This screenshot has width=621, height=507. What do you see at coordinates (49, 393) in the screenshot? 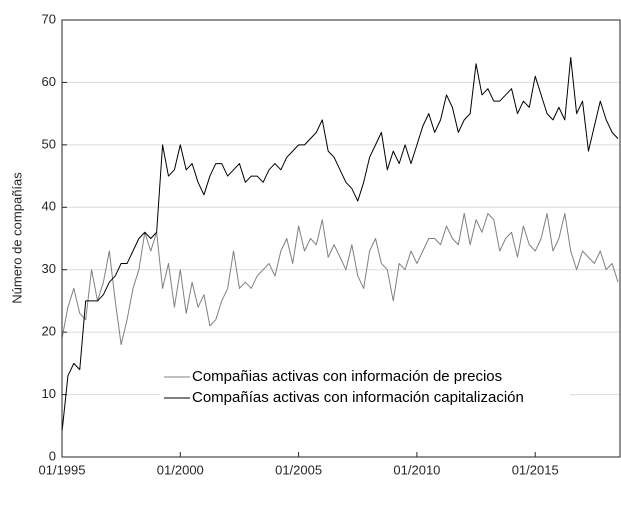
I see `y-tick-label: 10` at bounding box center [49, 393].